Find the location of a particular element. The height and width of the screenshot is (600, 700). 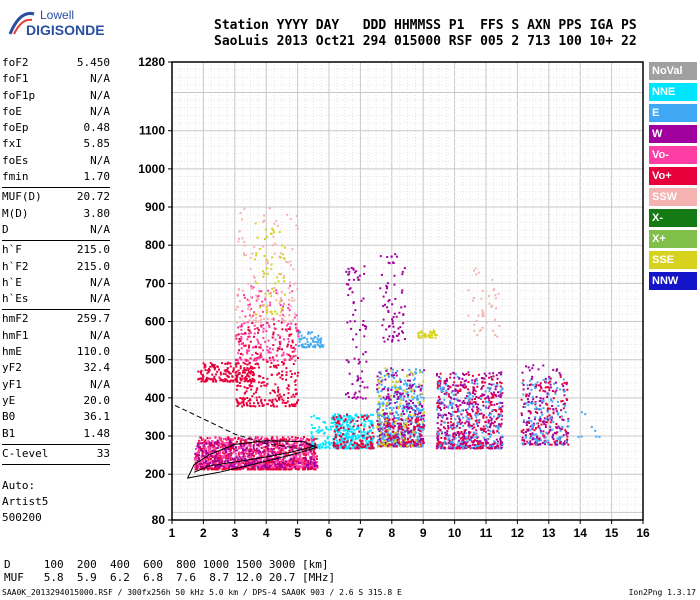

x-tick-label: 16 is located at coordinates (643, 533).